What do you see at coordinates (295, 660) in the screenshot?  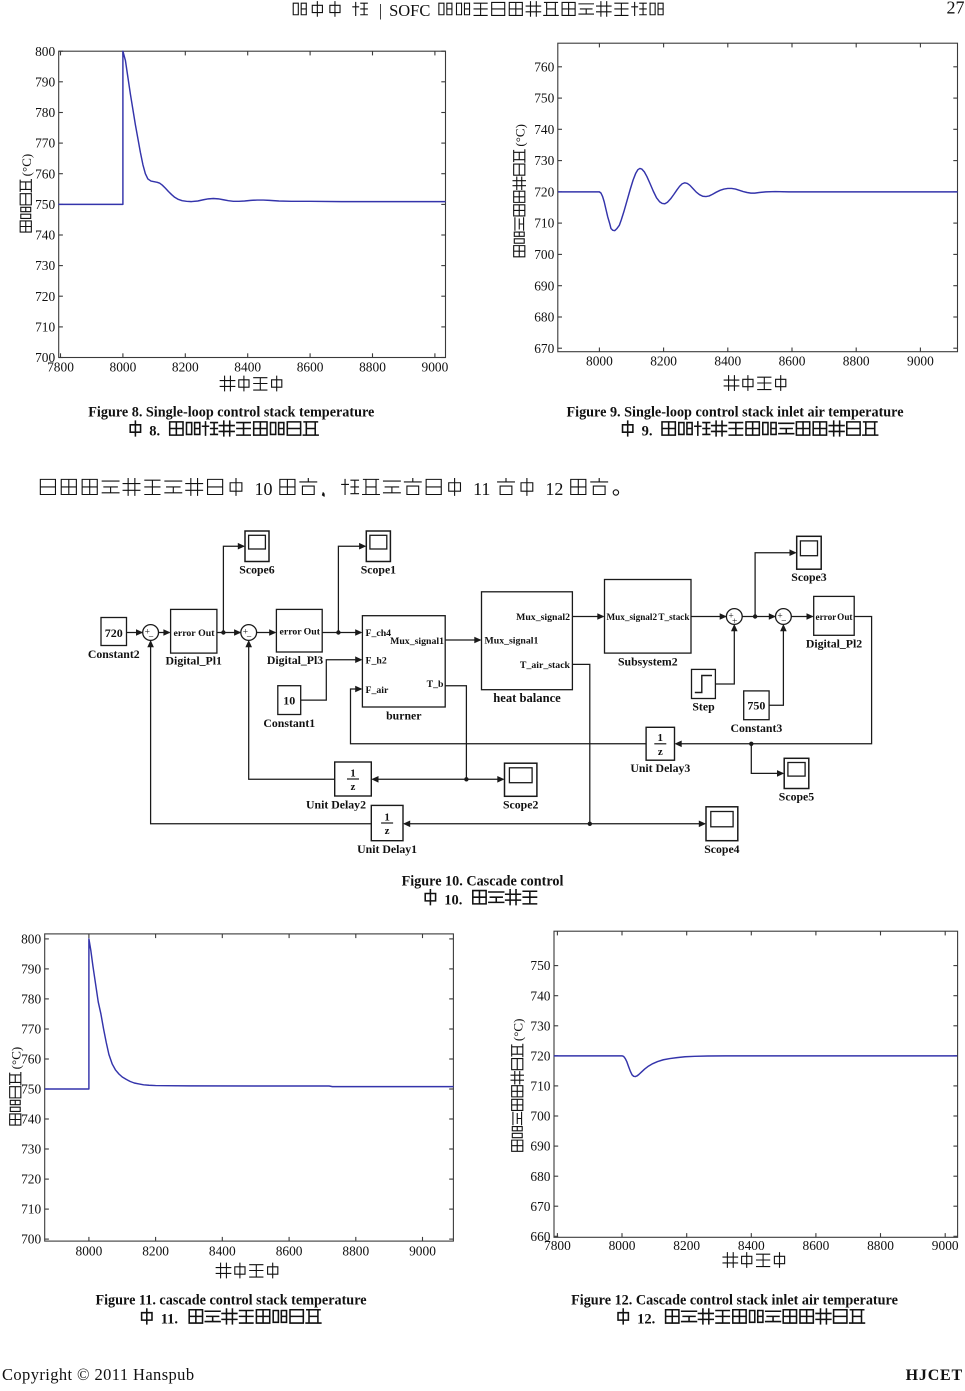 I see `svg-text: Digital_Pl3` at bounding box center [295, 660].